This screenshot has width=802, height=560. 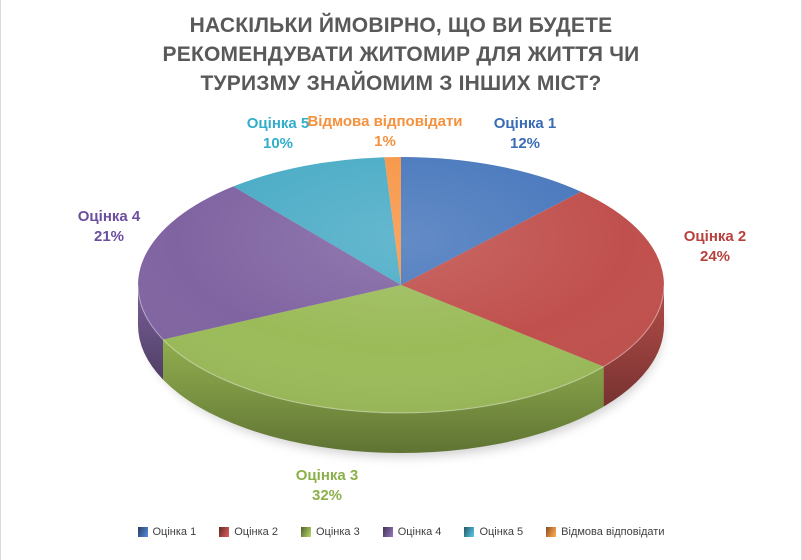 I want to click on legend-label: Оцінка 3, so click(x=337, y=532).